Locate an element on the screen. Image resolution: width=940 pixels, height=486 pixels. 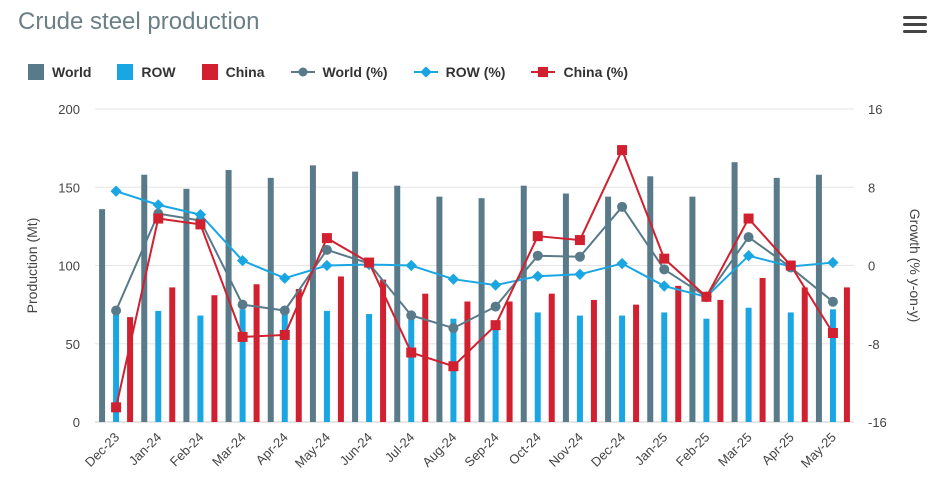
y2-tick-label: -16 is located at coordinates (877, 422).